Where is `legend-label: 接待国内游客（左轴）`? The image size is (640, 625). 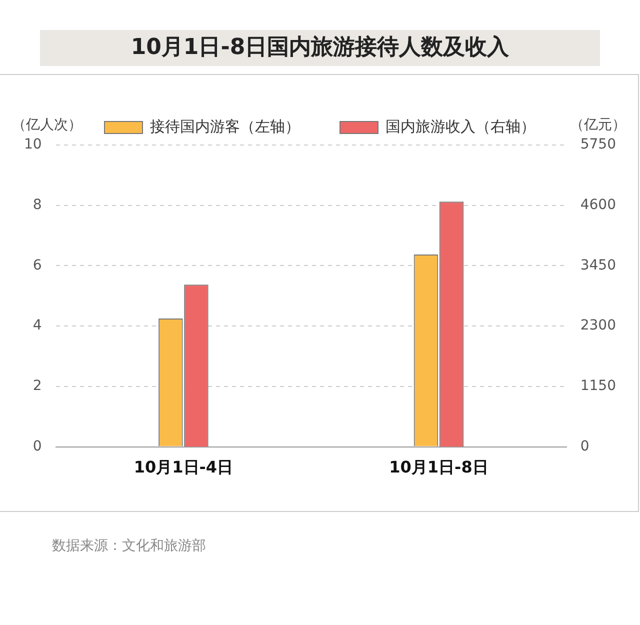
legend-label: 接待国内游客（左轴） is located at coordinates (225, 126).